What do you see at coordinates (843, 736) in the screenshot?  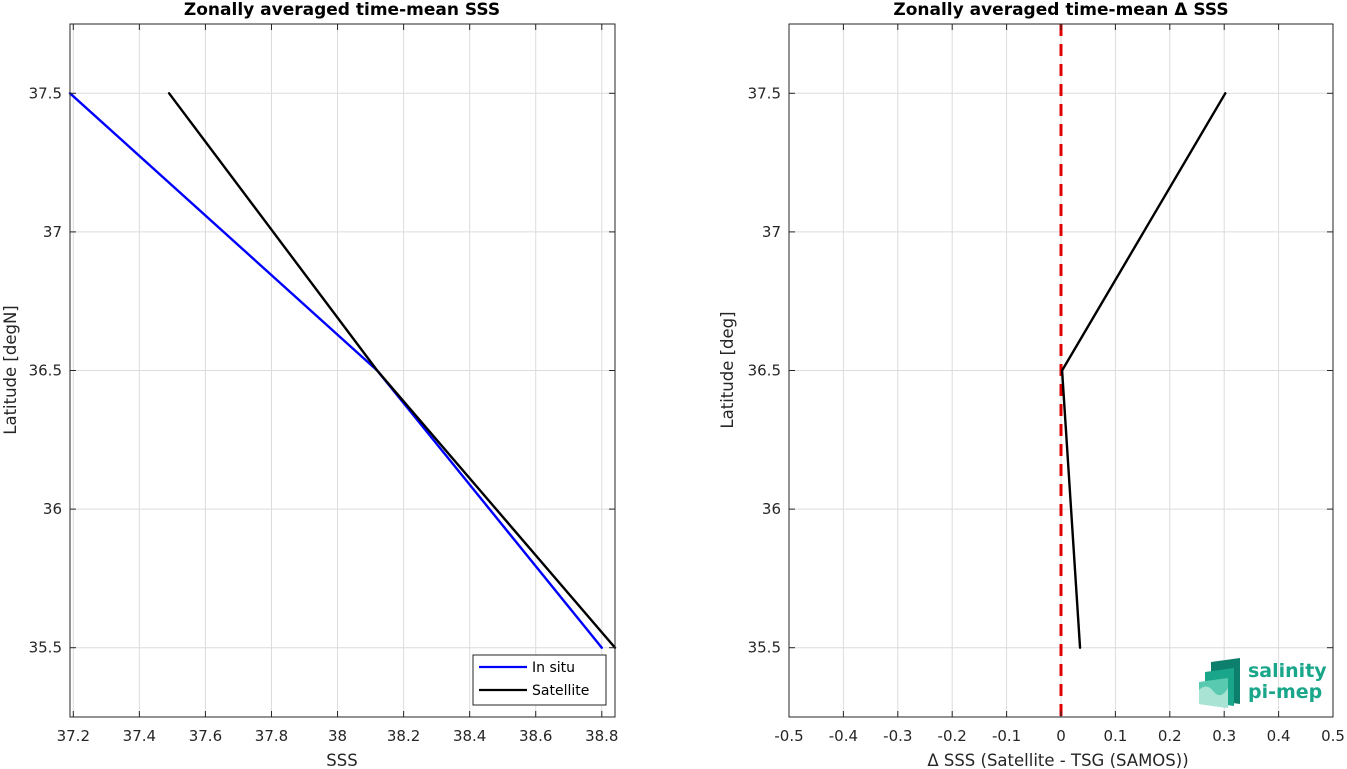 I see `x-tick-label: -0.4` at bounding box center [843, 736].